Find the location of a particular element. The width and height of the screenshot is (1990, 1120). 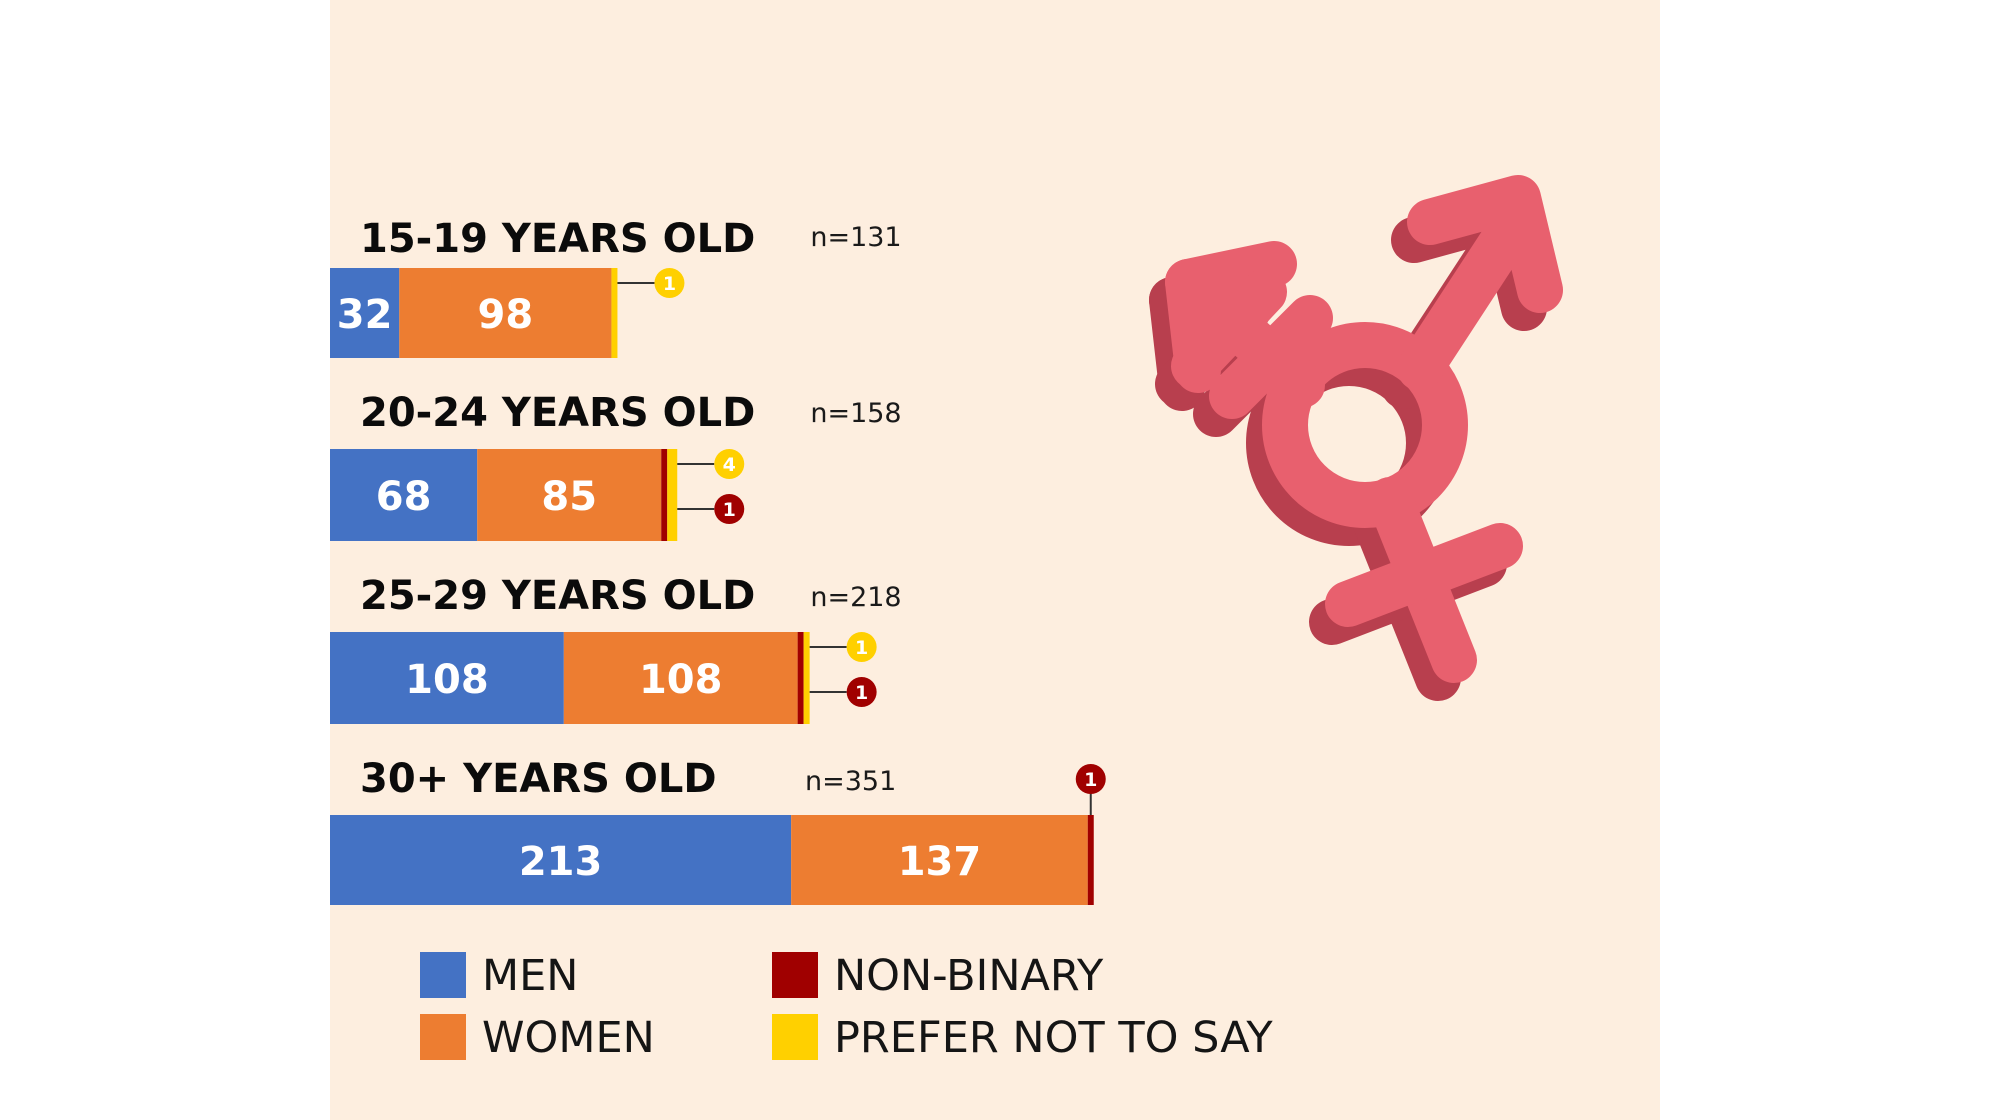

bar-value-women: 98 is located at coordinates (506, 315).